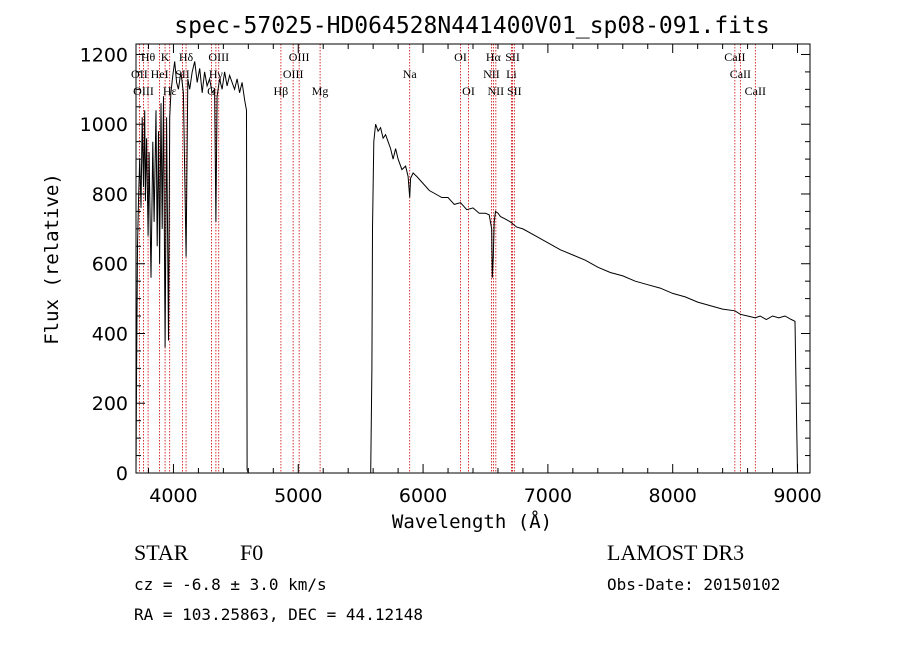 This screenshot has height=649, width=900. Describe the element at coordinates (298, 496) in the screenshot. I see `x-tick-label: 5000` at that location.